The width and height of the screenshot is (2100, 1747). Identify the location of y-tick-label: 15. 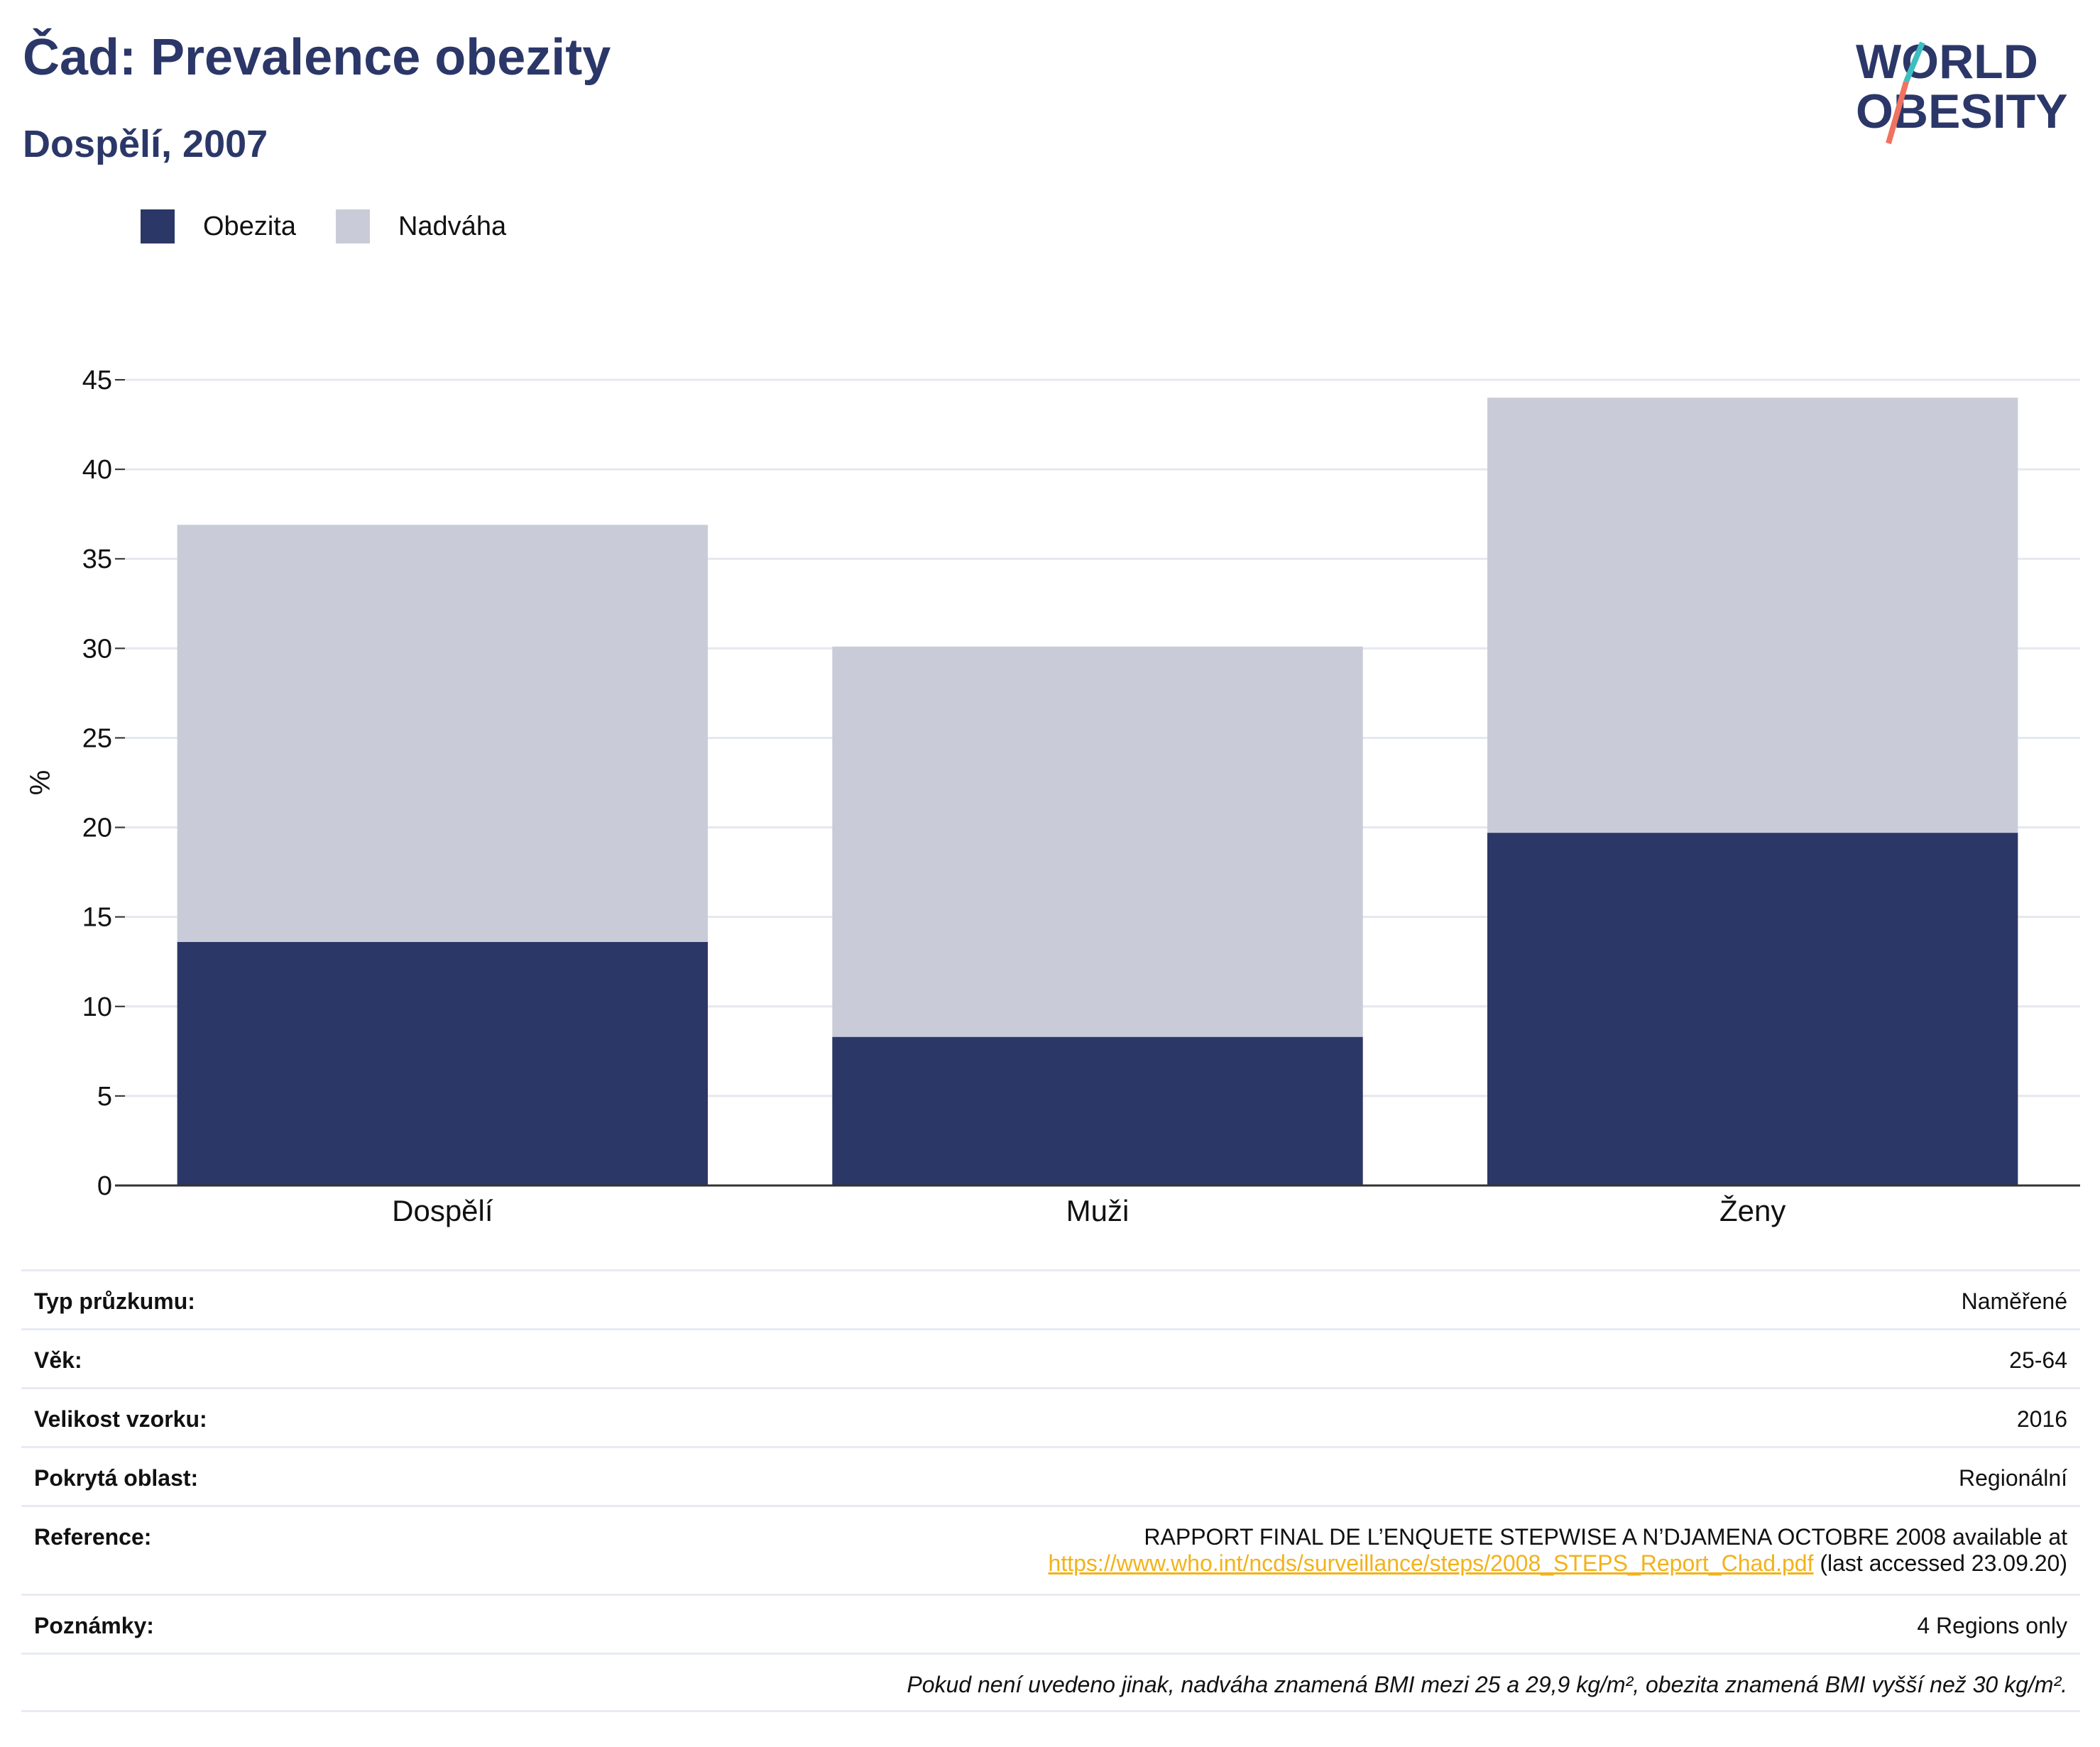
(97, 918).